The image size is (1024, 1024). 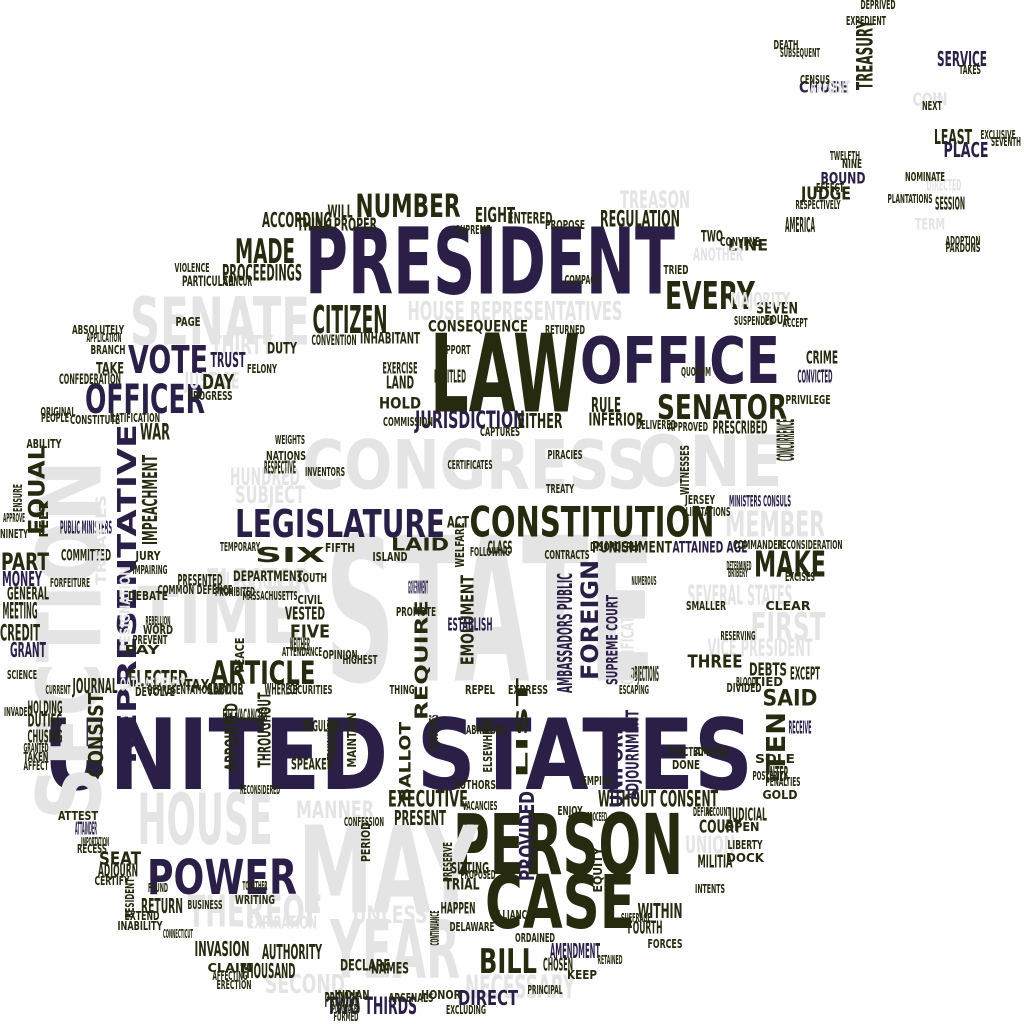 I want to click on word-person: PERSON, so click(x=568, y=845).